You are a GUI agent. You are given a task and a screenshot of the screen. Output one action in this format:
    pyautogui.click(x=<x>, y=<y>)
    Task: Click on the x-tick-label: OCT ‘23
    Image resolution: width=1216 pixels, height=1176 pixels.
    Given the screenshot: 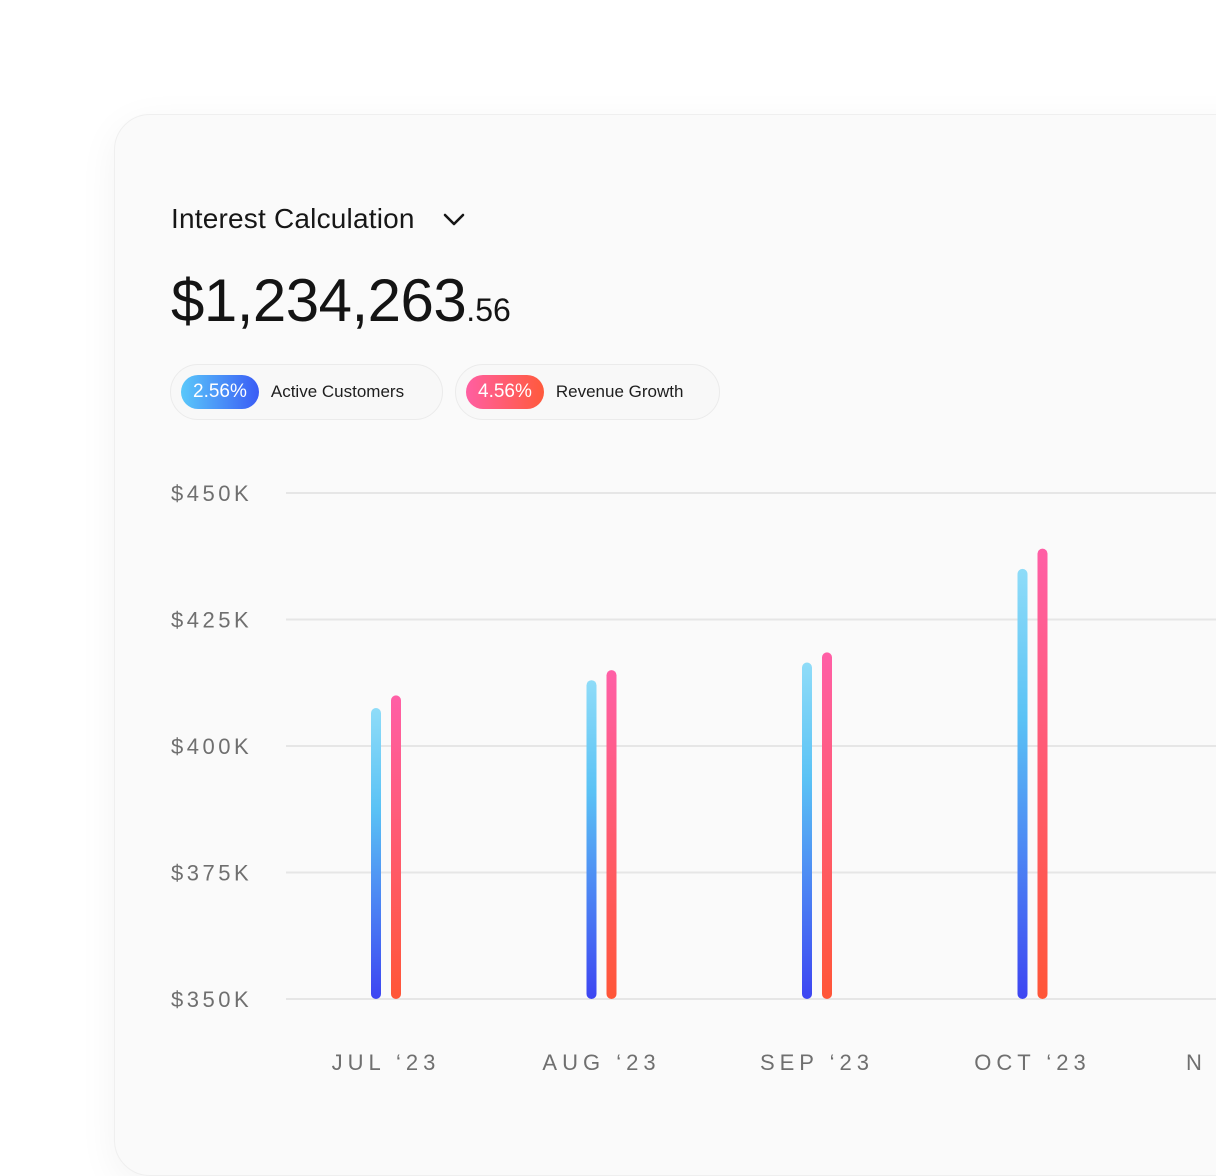 What is the action you would take?
    pyautogui.click(x=1032, y=1062)
    